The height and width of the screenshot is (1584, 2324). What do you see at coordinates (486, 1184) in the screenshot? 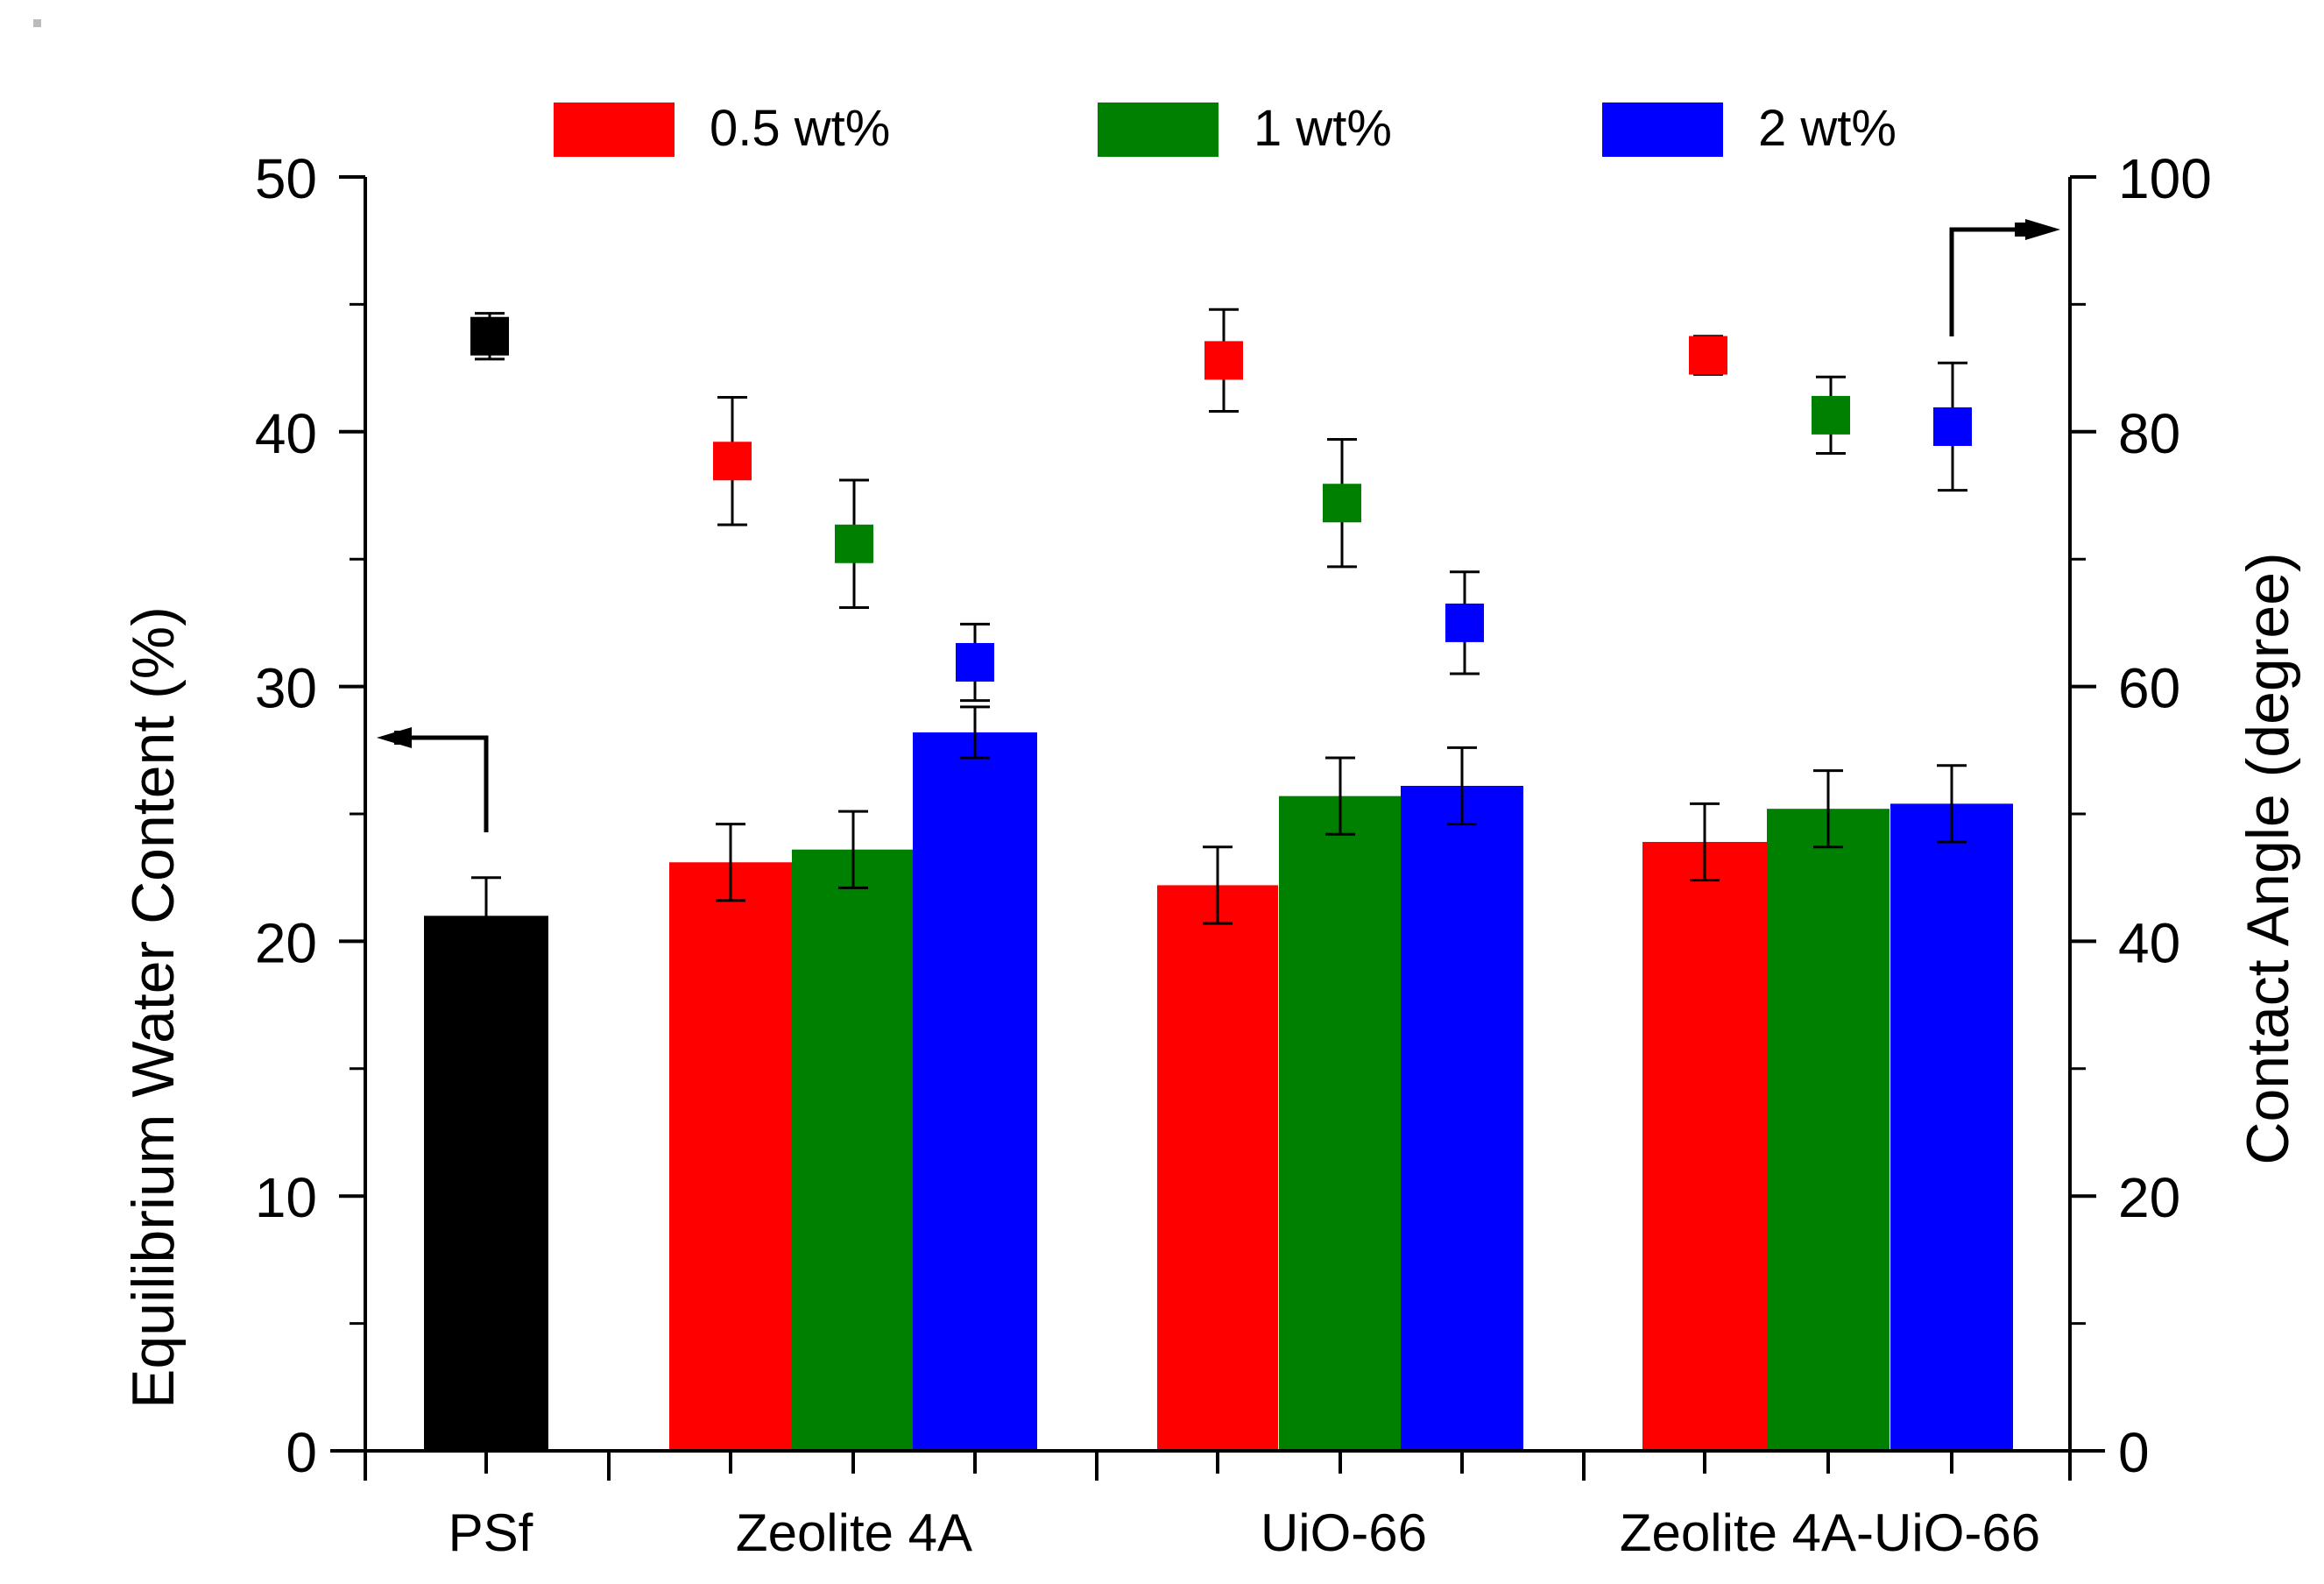
I see `bar-psf-PSf` at bounding box center [486, 1184].